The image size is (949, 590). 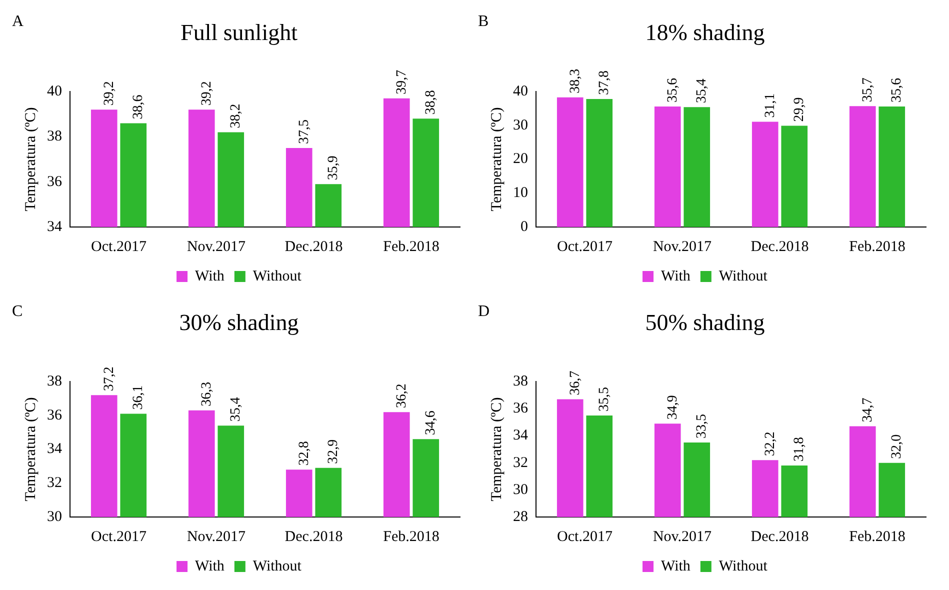 What do you see at coordinates (672, 407) in the screenshot?
I see `data-label: 34,9` at bounding box center [672, 407].